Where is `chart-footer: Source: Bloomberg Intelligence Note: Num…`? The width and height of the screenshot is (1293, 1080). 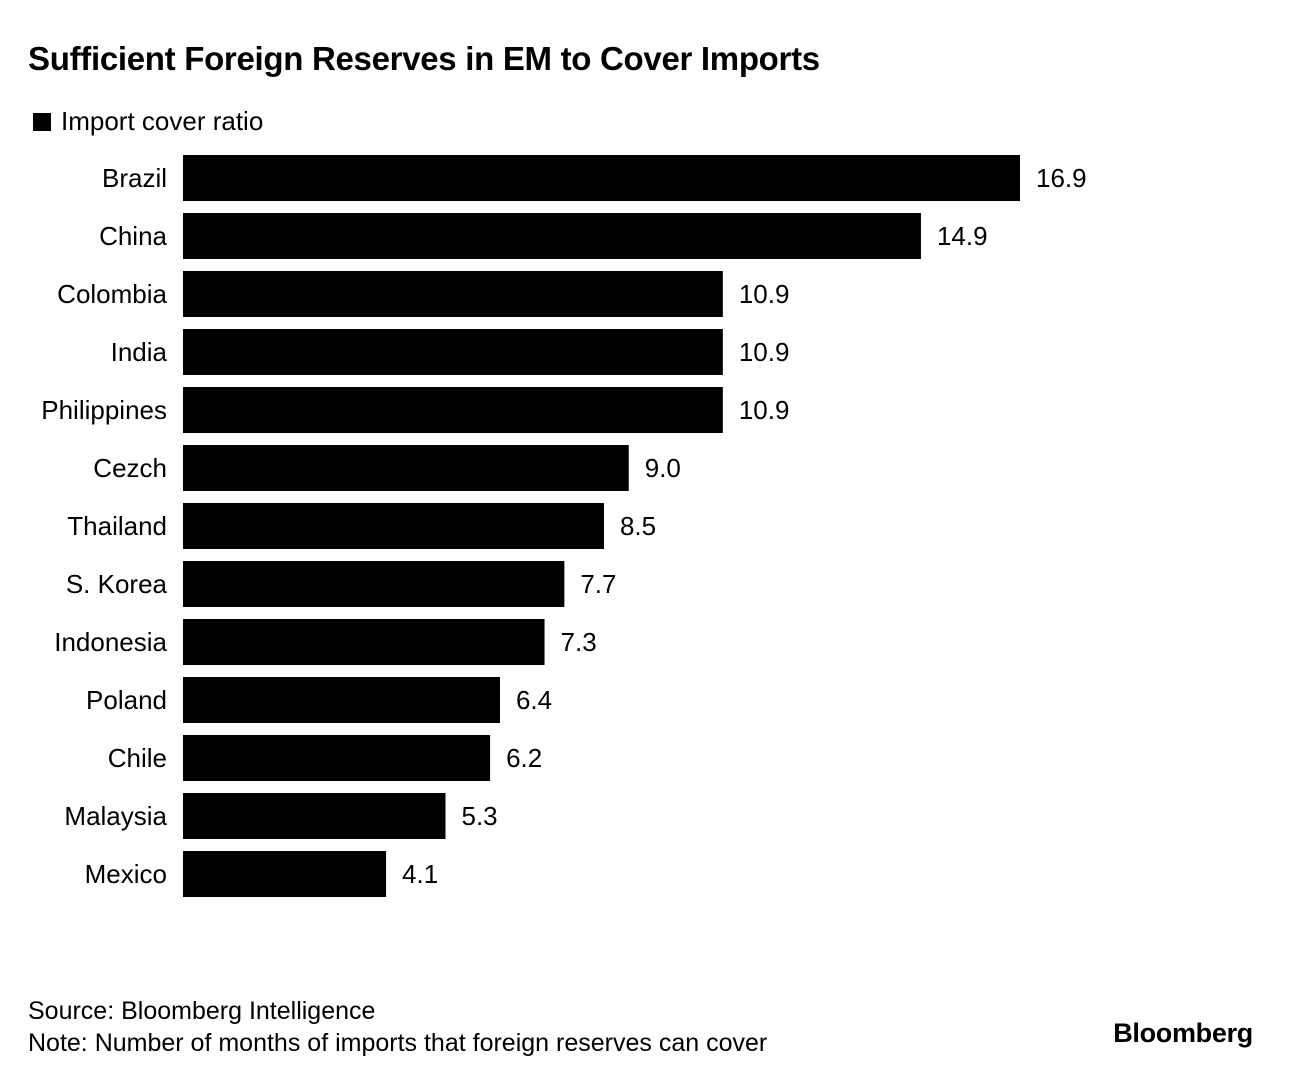
chart-footer: Source: Bloomberg Intelligence Note: Num… is located at coordinates (397, 1027).